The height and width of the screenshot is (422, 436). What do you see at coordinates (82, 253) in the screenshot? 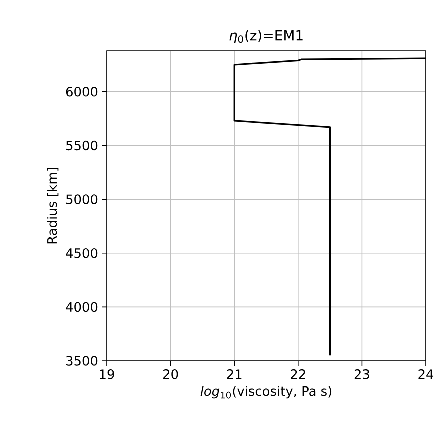
I see `y-tick-label: 4500` at bounding box center [82, 253].